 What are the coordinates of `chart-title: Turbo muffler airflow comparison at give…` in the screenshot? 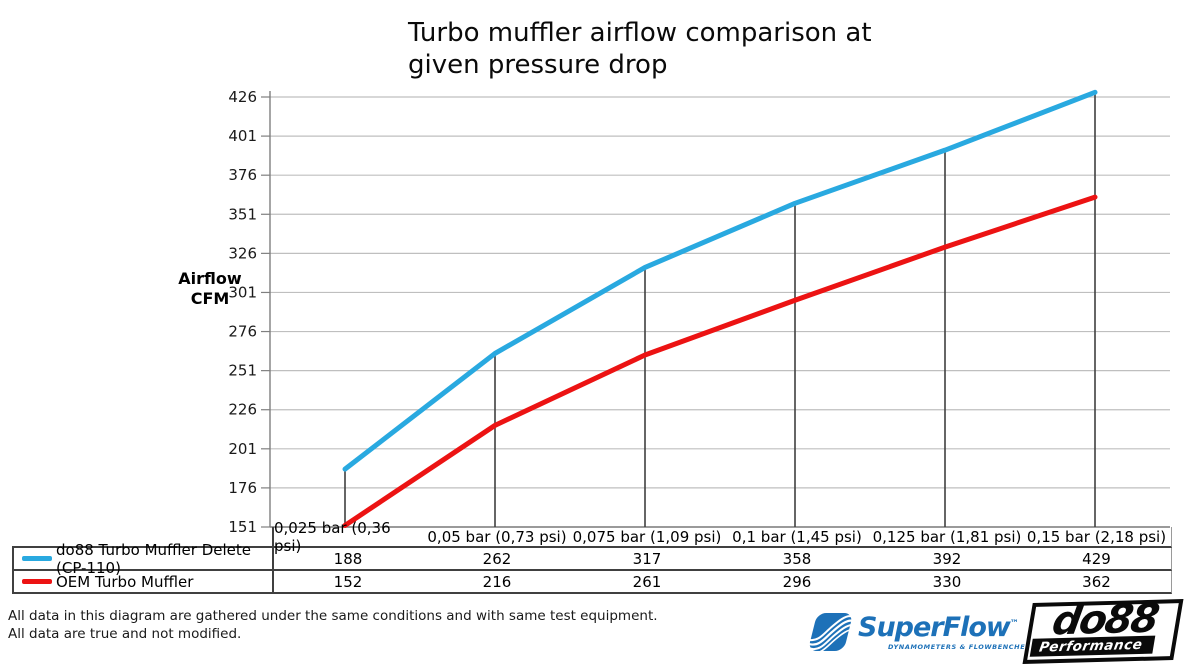 It's located at (640, 49).